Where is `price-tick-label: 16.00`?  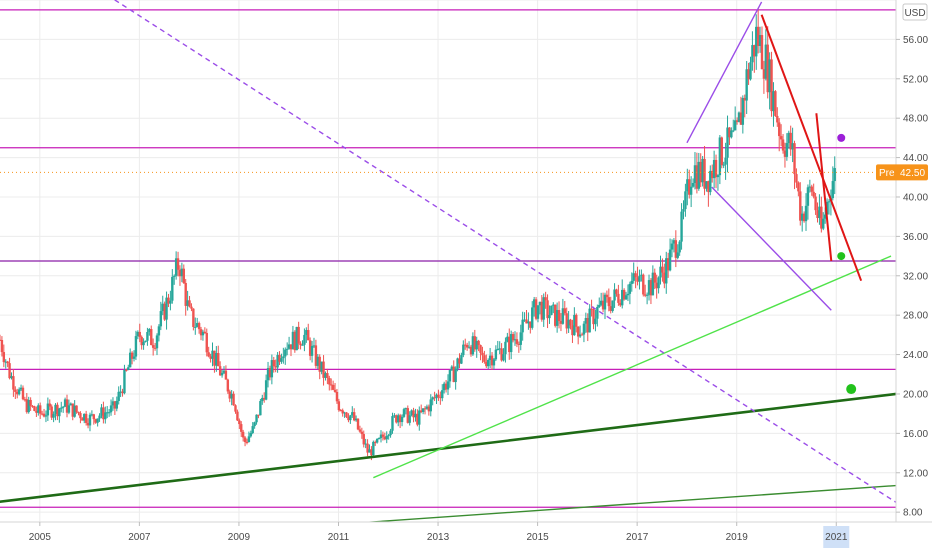 price-tick-label: 16.00 is located at coordinates (915, 434).